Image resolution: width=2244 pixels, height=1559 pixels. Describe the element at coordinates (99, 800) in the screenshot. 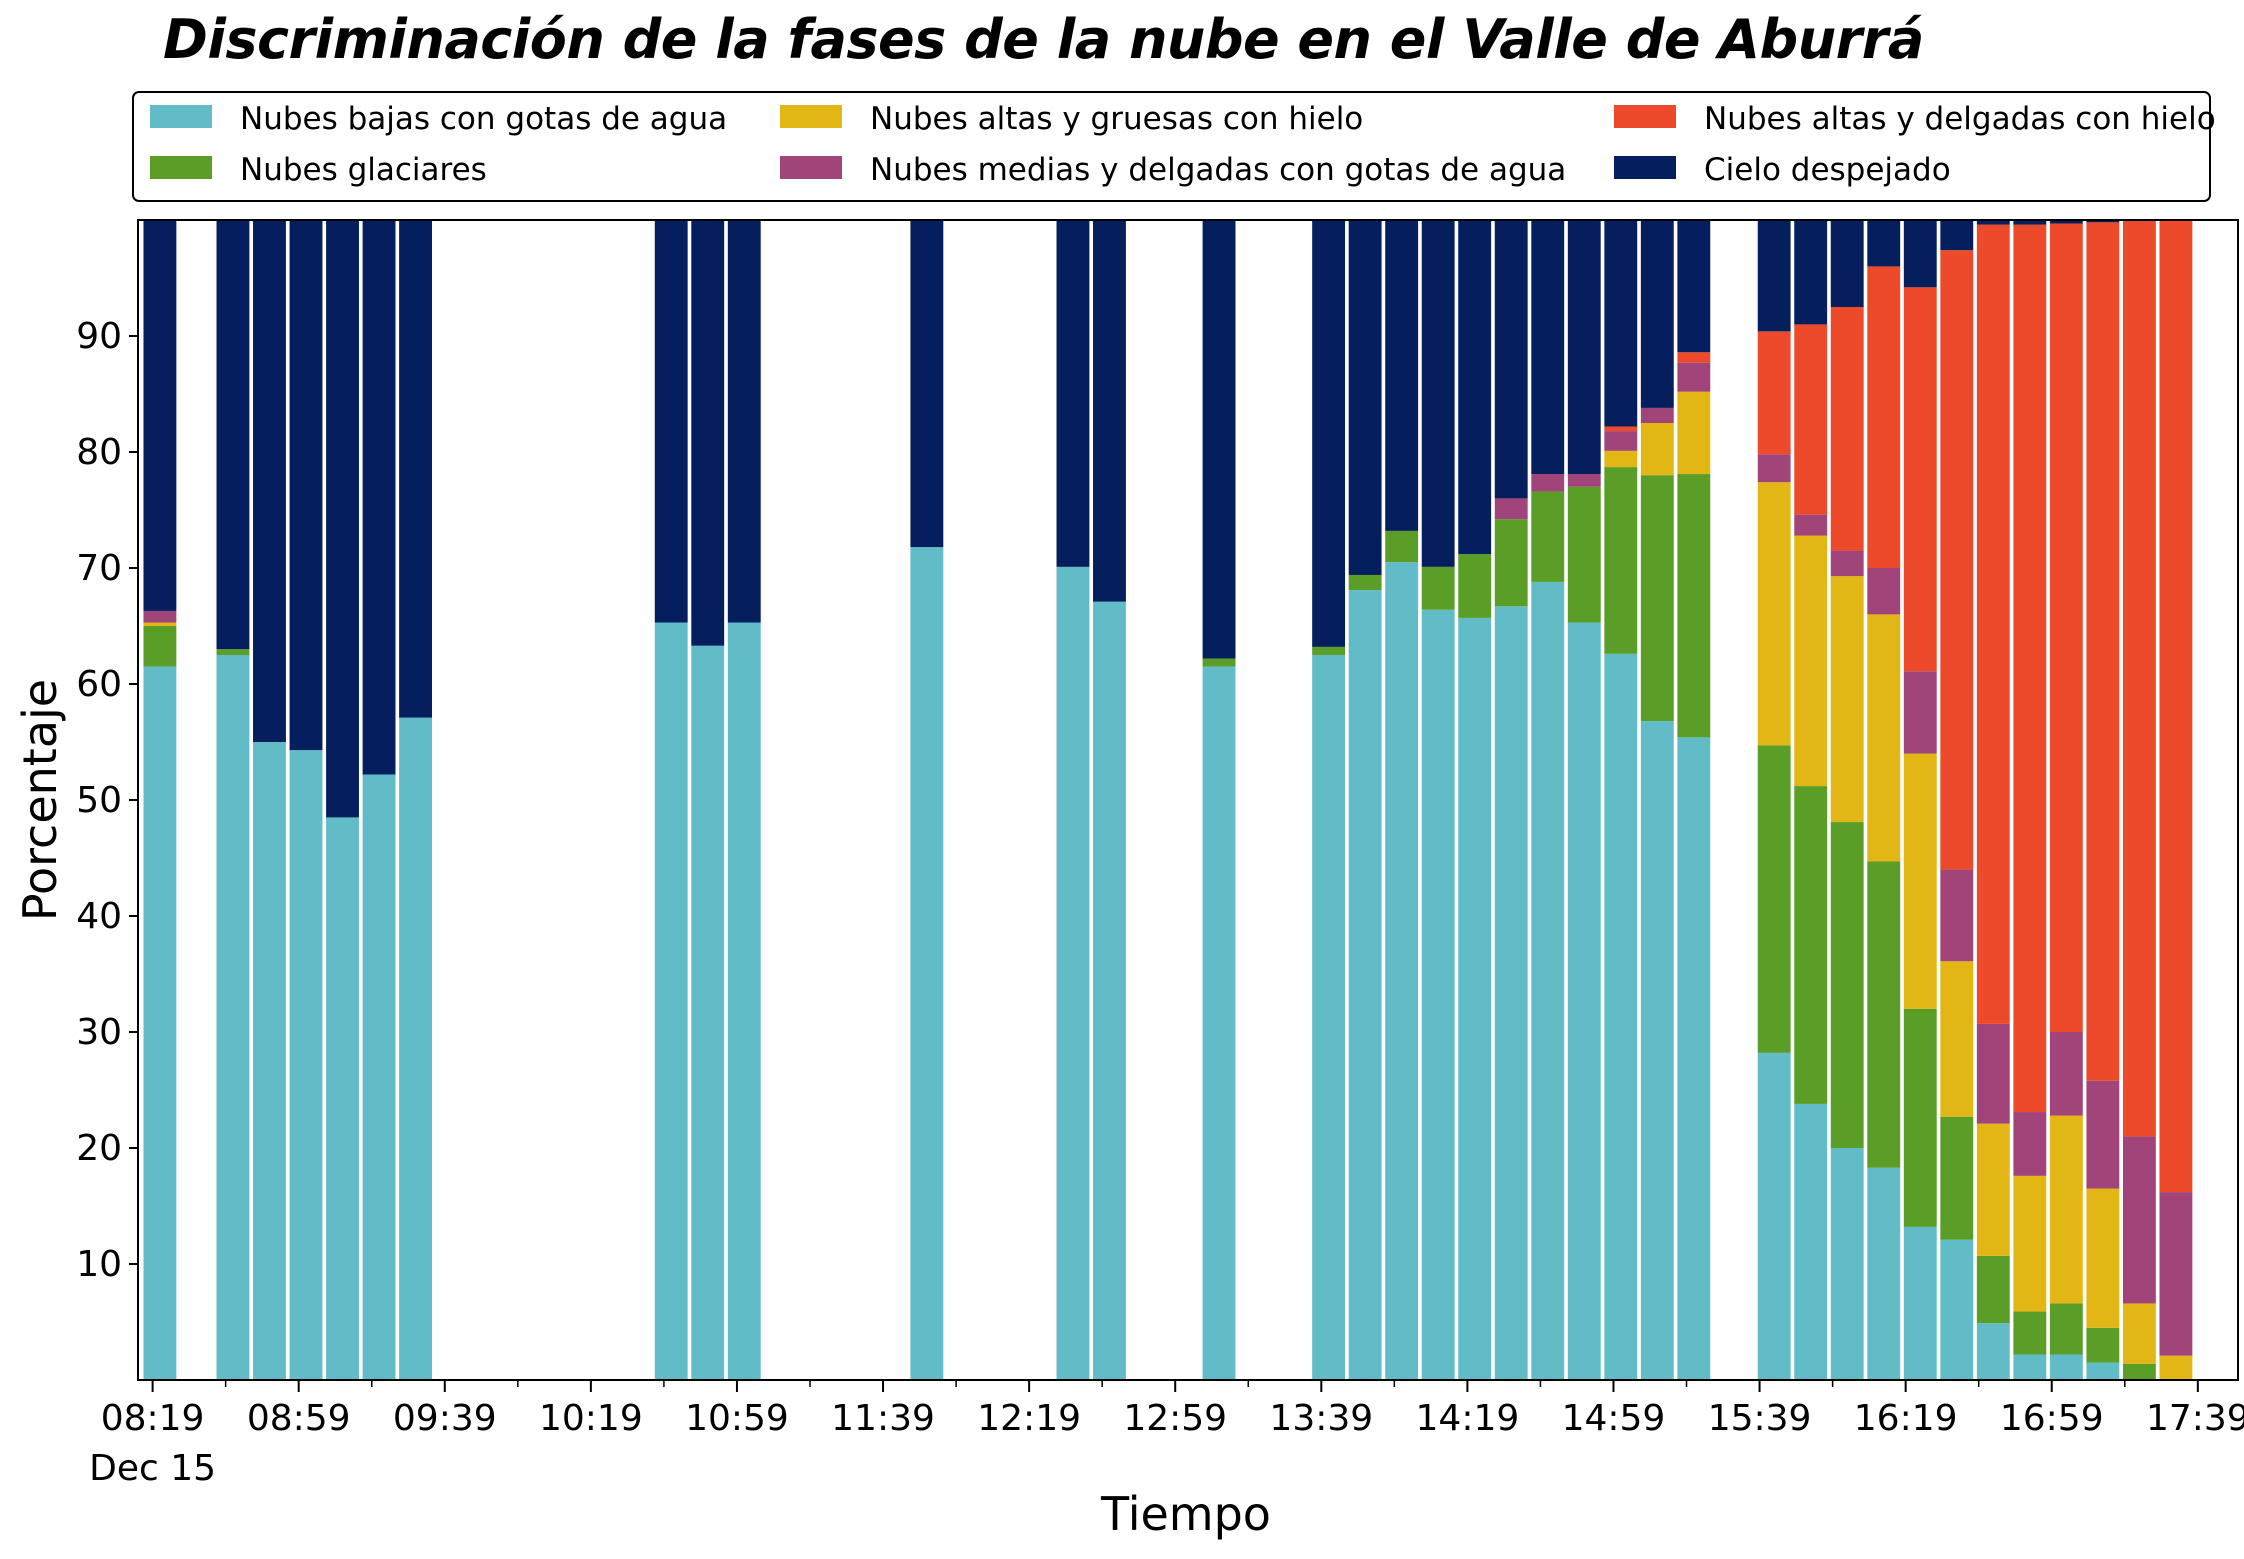

I see `y-tick-label: 50` at that location.